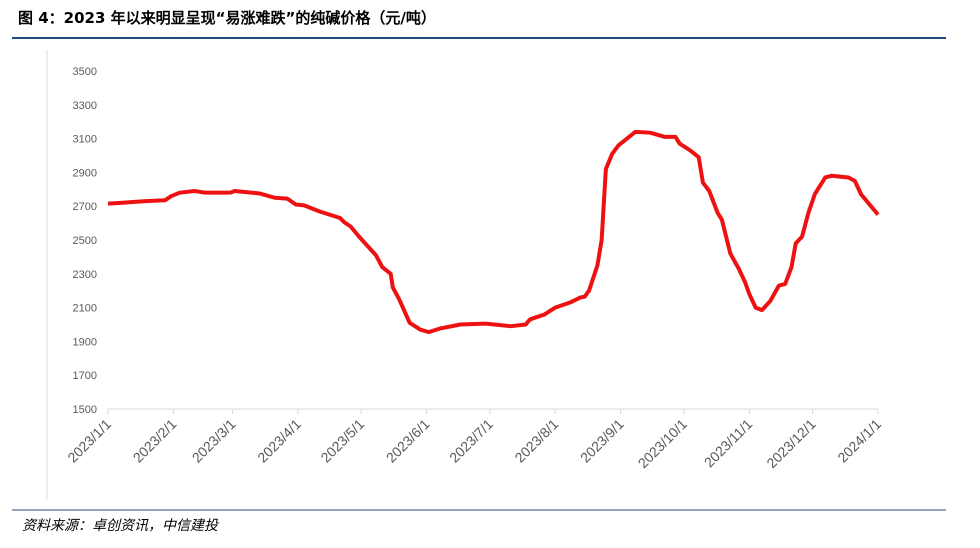  Describe the element at coordinates (663, 444) in the screenshot. I see `x-tick-label: 2023/10/1` at that location.